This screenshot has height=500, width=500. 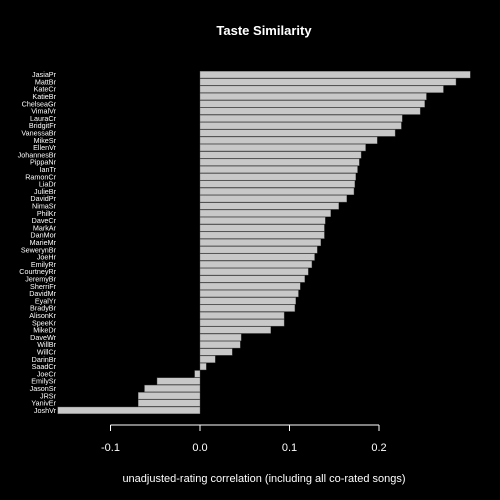 What do you see at coordinates (301, 118) in the screenshot?
I see `bar-lauracr` at bounding box center [301, 118].